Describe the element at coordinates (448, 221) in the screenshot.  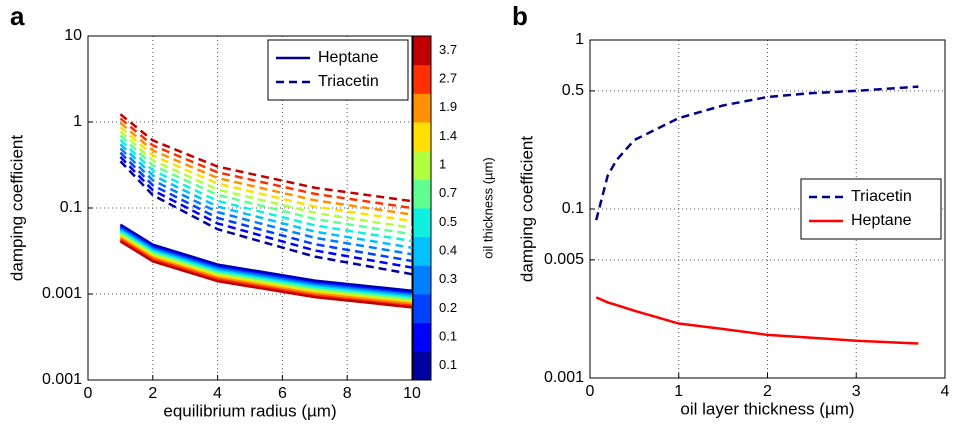
I see `colorbar-tick-label: 0.5` at that location.